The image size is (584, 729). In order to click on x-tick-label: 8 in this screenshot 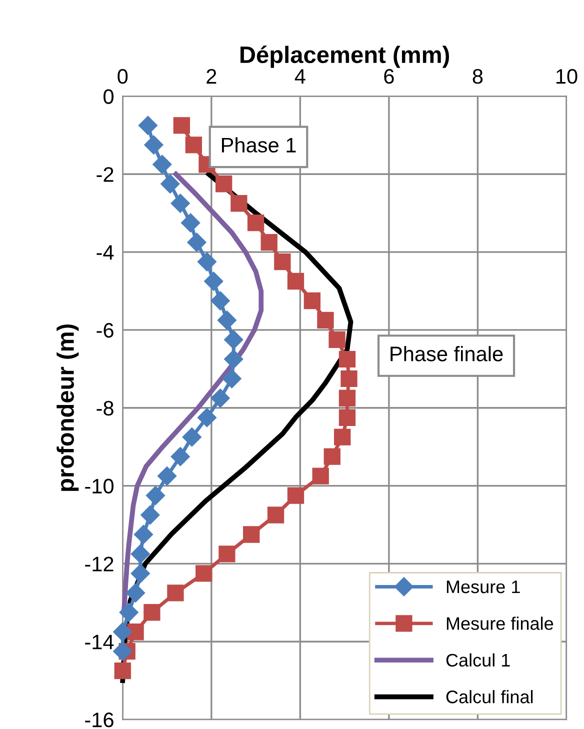, I will do `click(477, 76)`.